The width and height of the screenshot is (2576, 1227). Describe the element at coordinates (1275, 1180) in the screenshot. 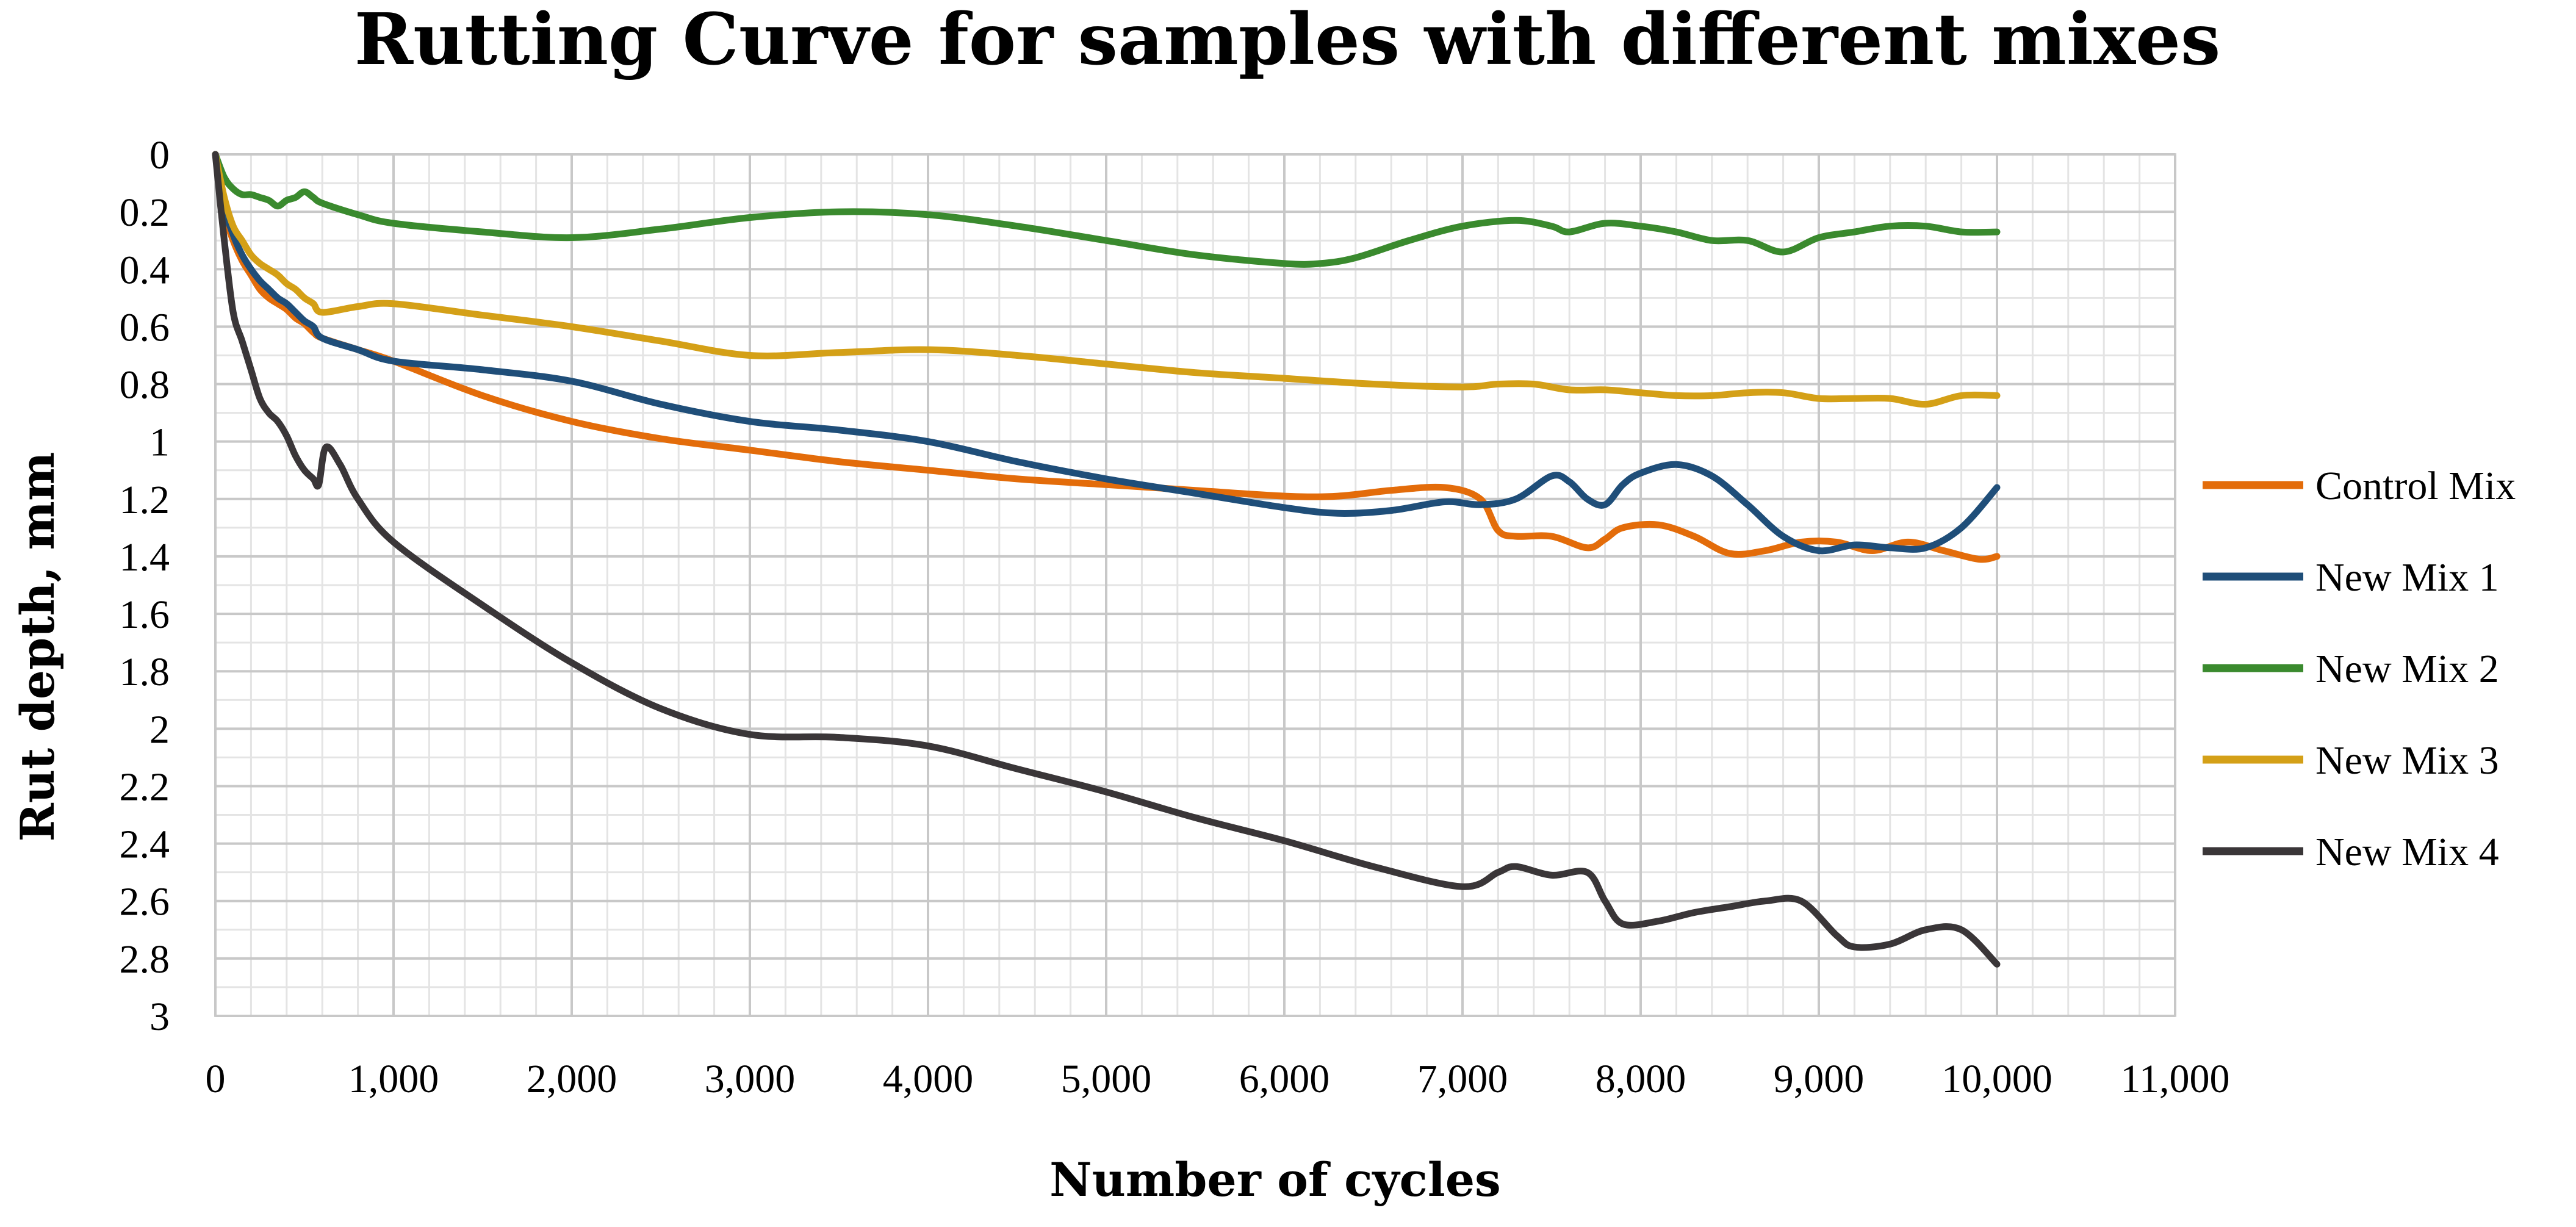

I see `x-axis-title: Number of cycles` at that location.